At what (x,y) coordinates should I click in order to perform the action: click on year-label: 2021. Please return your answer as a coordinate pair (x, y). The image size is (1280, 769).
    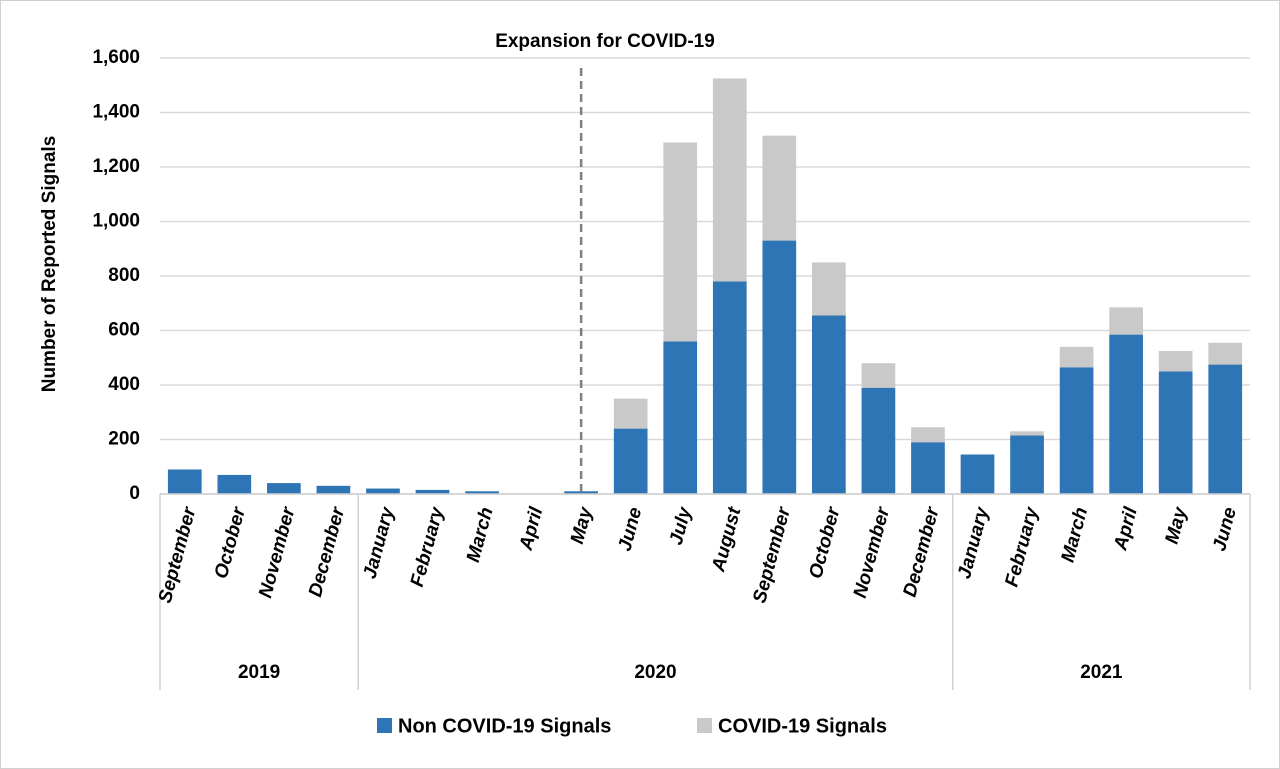
    Looking at the image, I should click on (1101, 672).